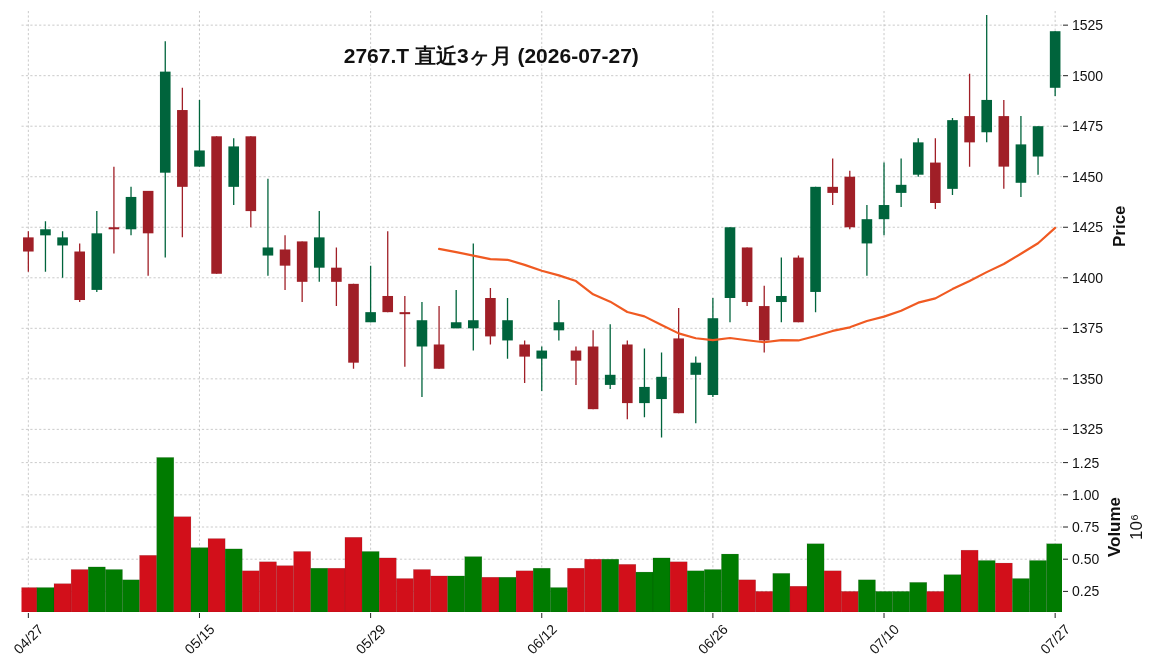  What do you see at coordinates (1136, 527) in the screenshot?
I see `text: 10⁶` at bounding box center [1136, 527].